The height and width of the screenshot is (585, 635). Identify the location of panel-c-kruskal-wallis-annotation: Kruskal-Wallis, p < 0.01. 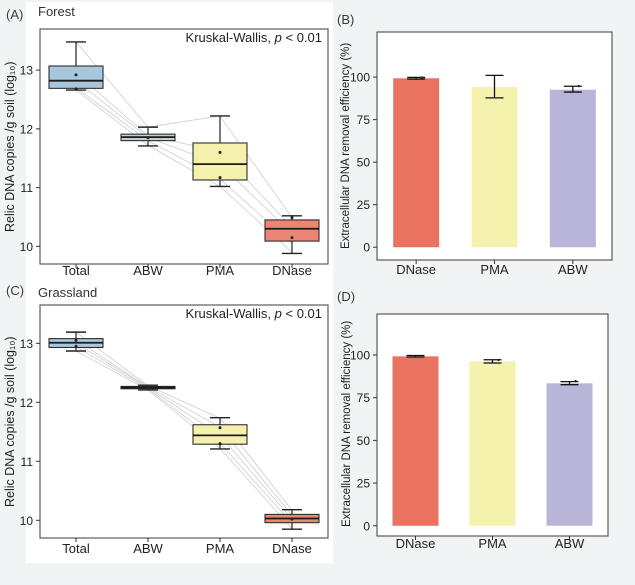
(254, 313).